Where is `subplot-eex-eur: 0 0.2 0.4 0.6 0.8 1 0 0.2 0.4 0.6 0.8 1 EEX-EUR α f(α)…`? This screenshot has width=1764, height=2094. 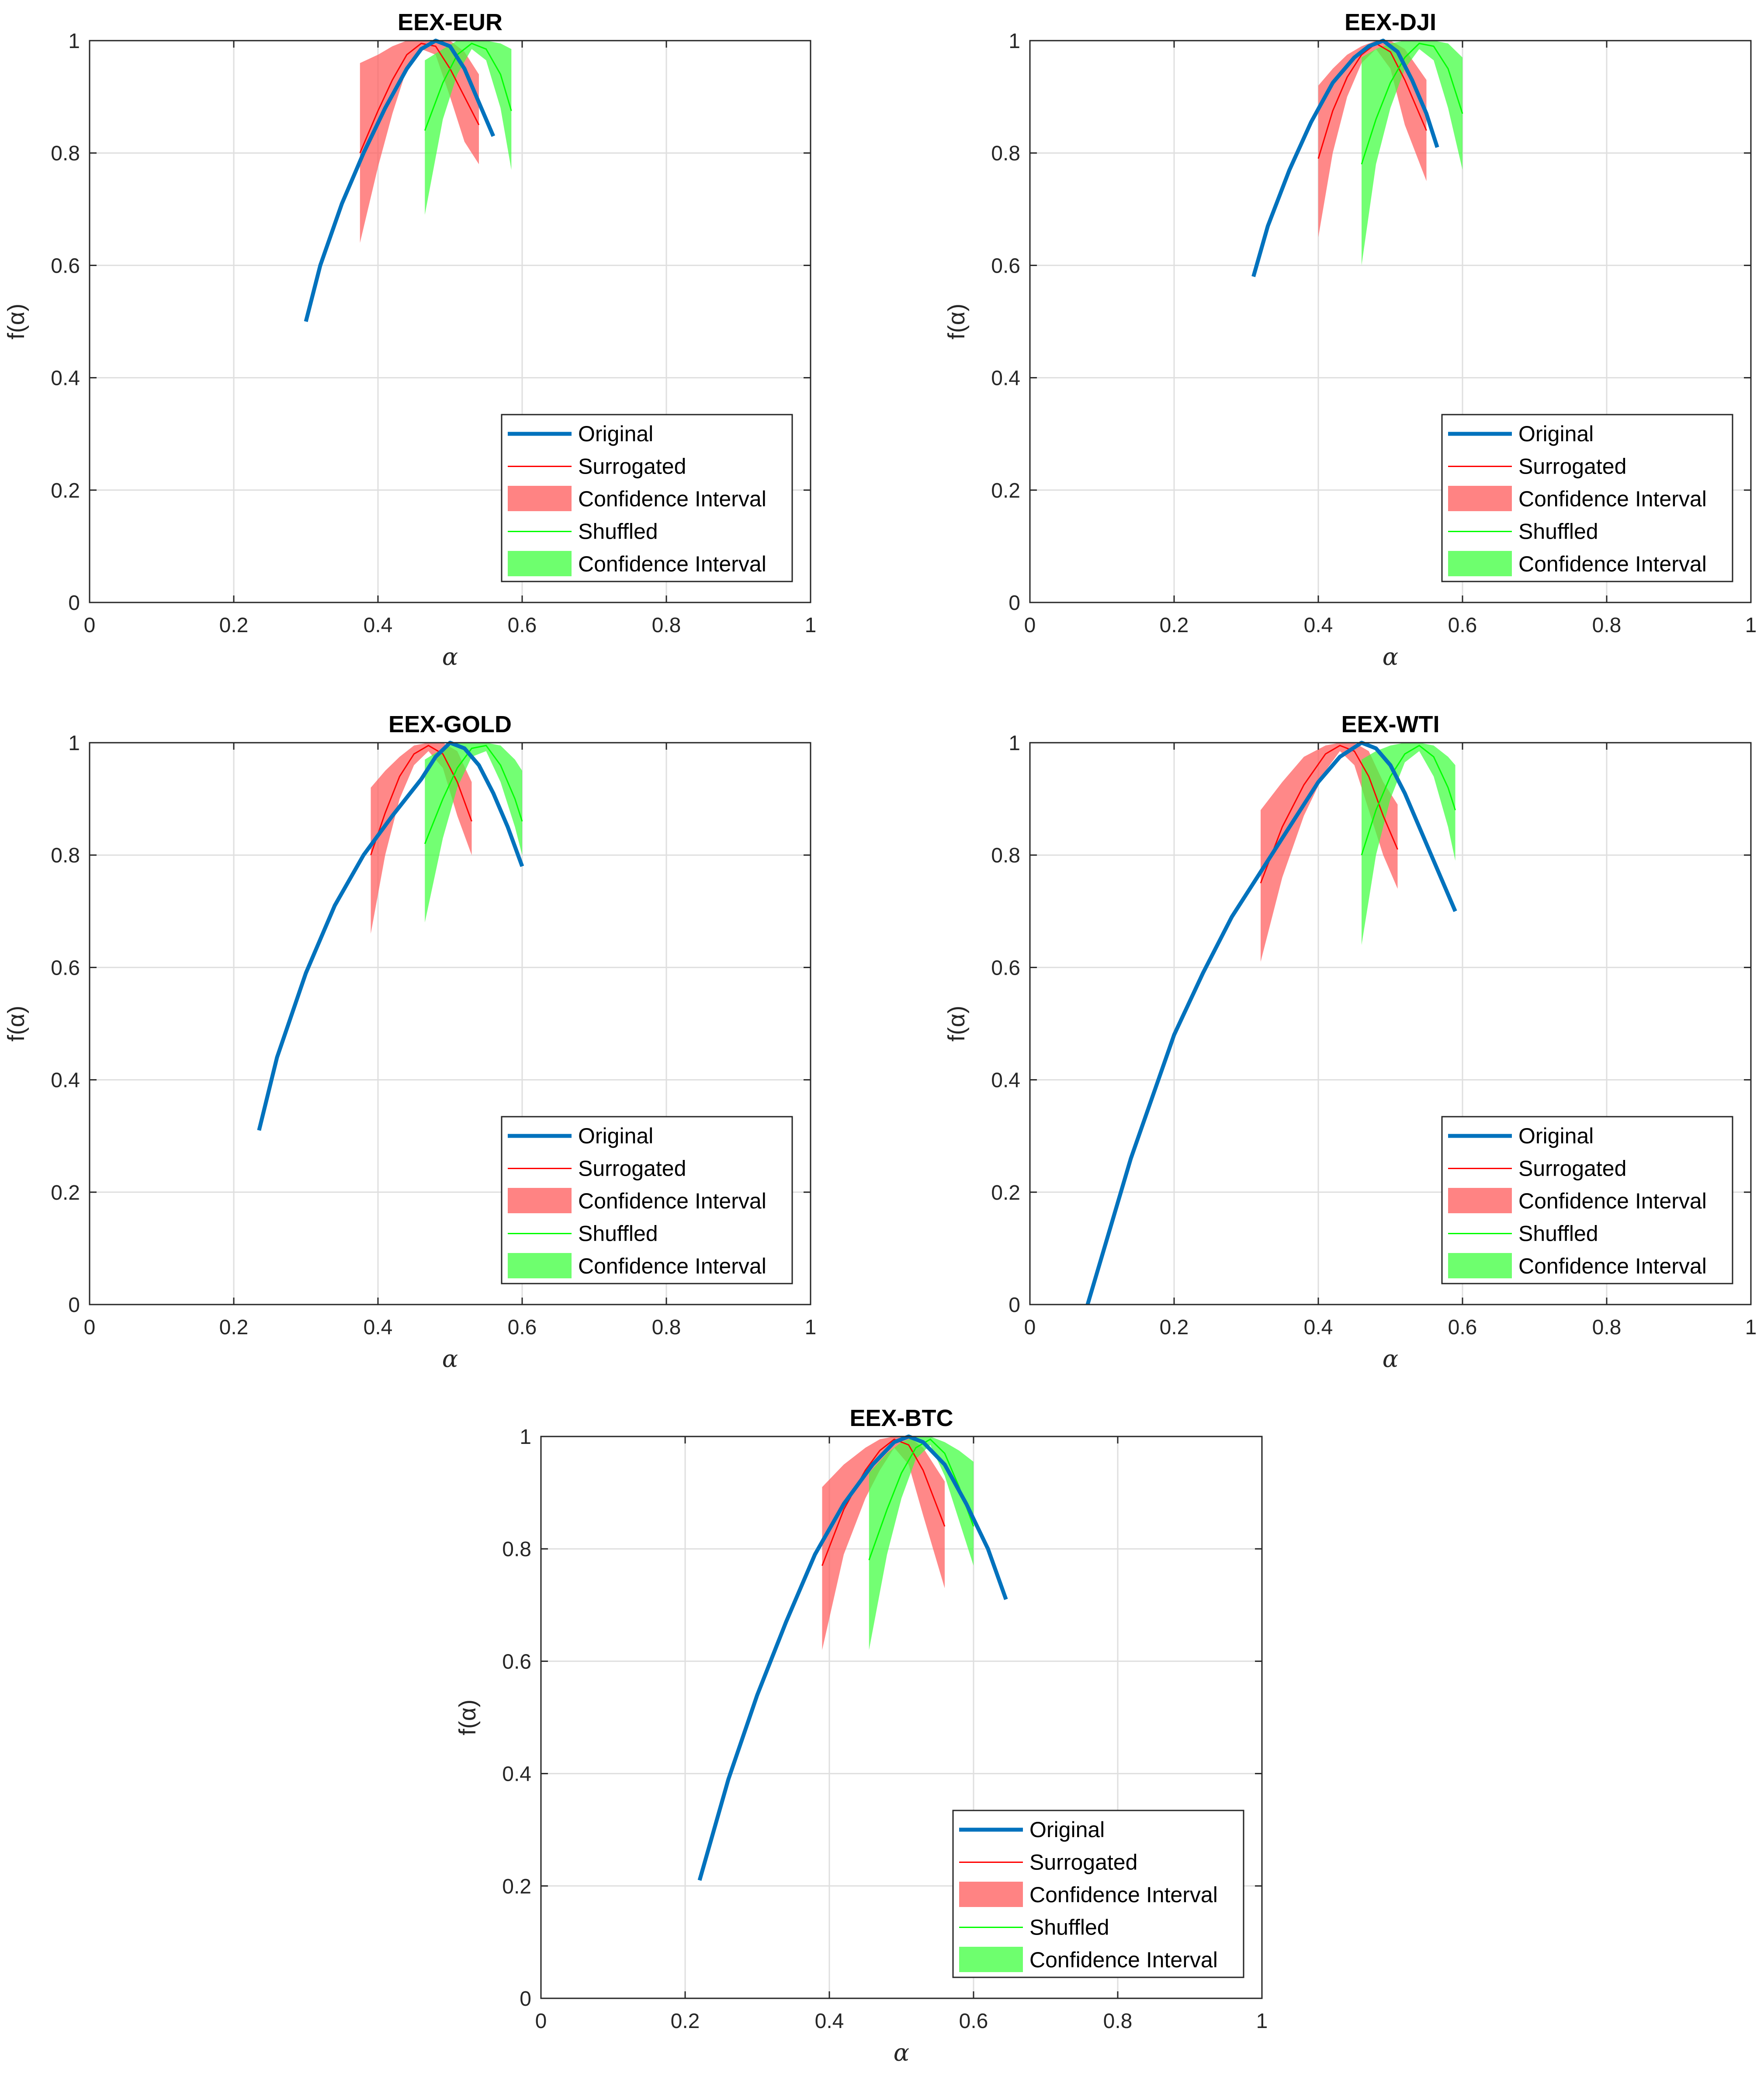 subplot-eex-eur: 0 0.2 0.4 0.6 0.8 1 0 0.2 0.4 0.6 0.8 1 EEX-EUR α f(α)… is located at coordinates (409, 340).